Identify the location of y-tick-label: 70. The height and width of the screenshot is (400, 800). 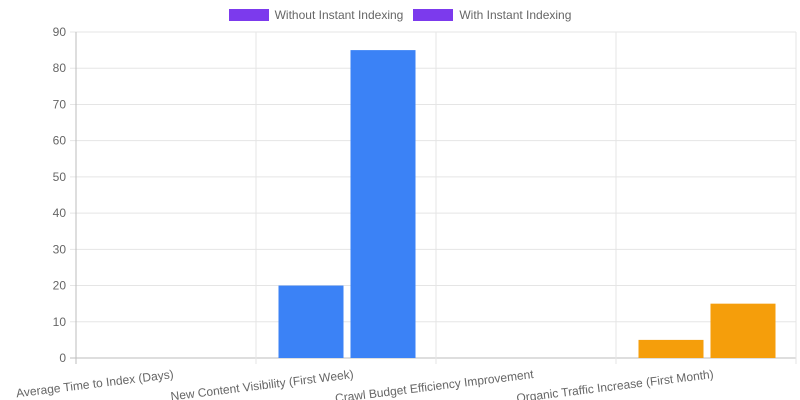
(60, 104).